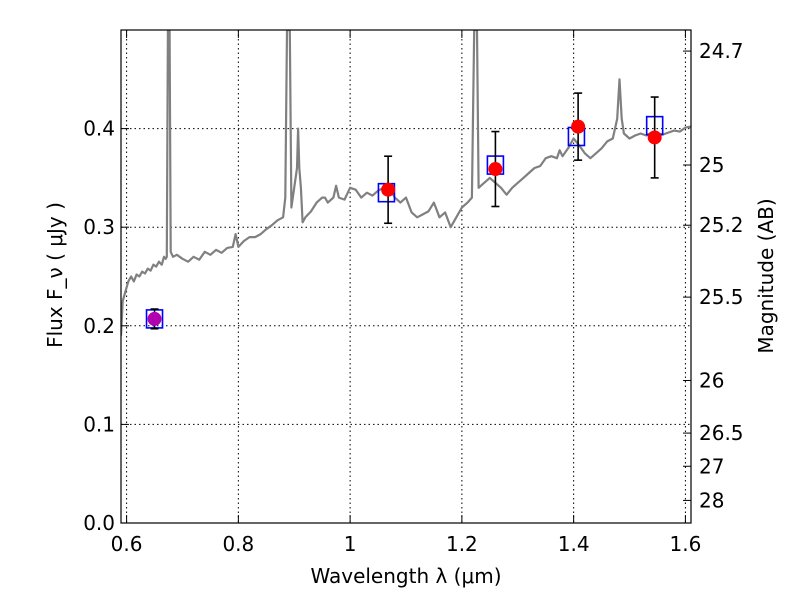 Image resolution: width=800 pixels, height=600 pixels. What do you see at coordinates (238, 544) in the screenshot?
I see `x-tick-label: 0.8` at bounding box center [238, 544].